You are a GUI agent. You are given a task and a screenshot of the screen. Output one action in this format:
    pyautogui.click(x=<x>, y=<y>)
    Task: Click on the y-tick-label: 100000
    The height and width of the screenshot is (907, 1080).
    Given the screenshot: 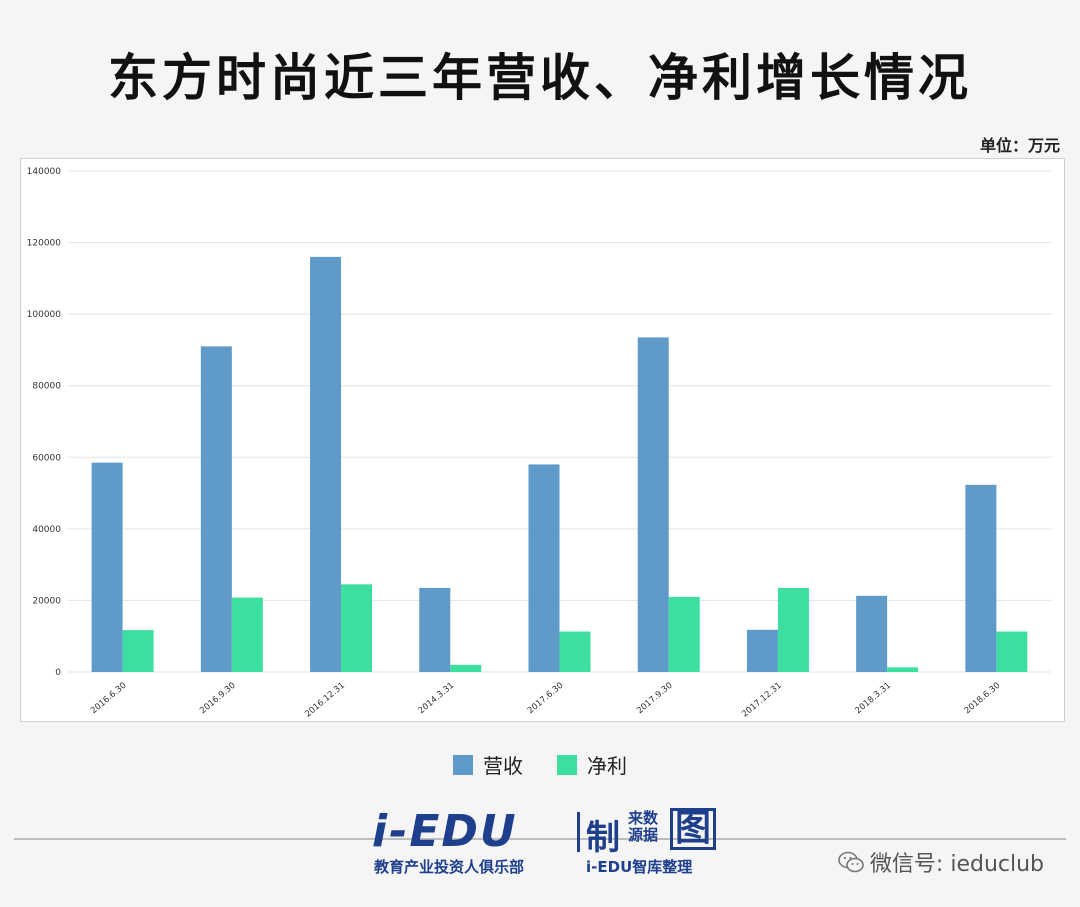 What is the action you would take?
    pyautogui.click(x=44, y=315)
    